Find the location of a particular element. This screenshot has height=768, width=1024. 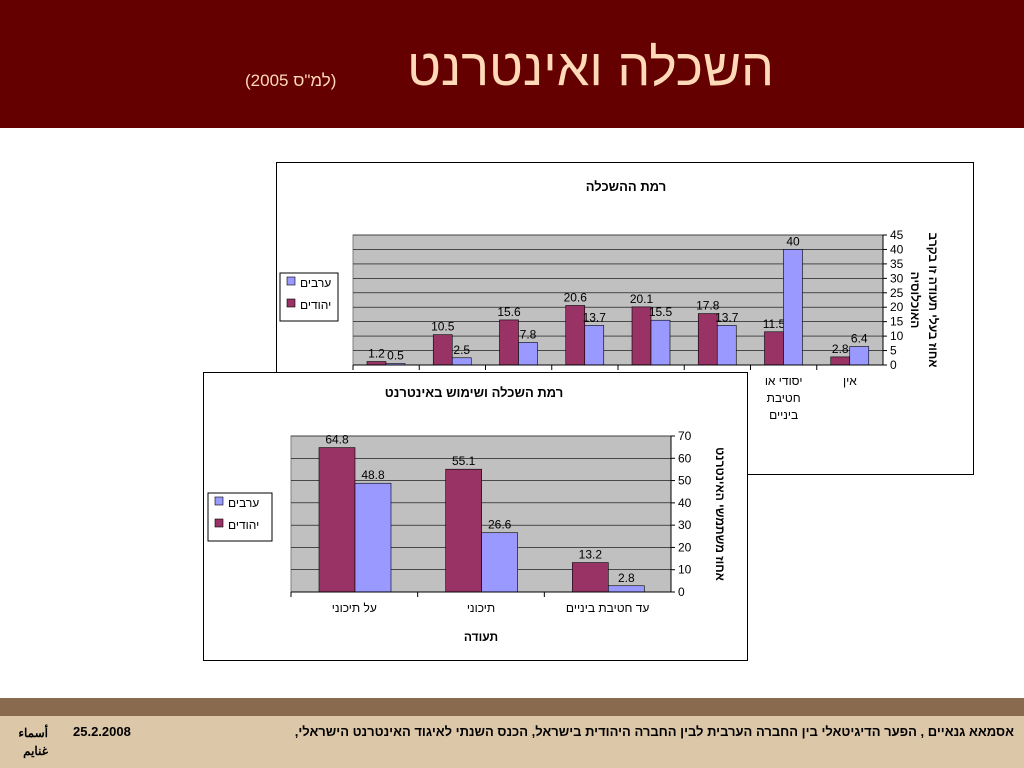

y-tick-label: 25 is located at coordinates (897, 293).